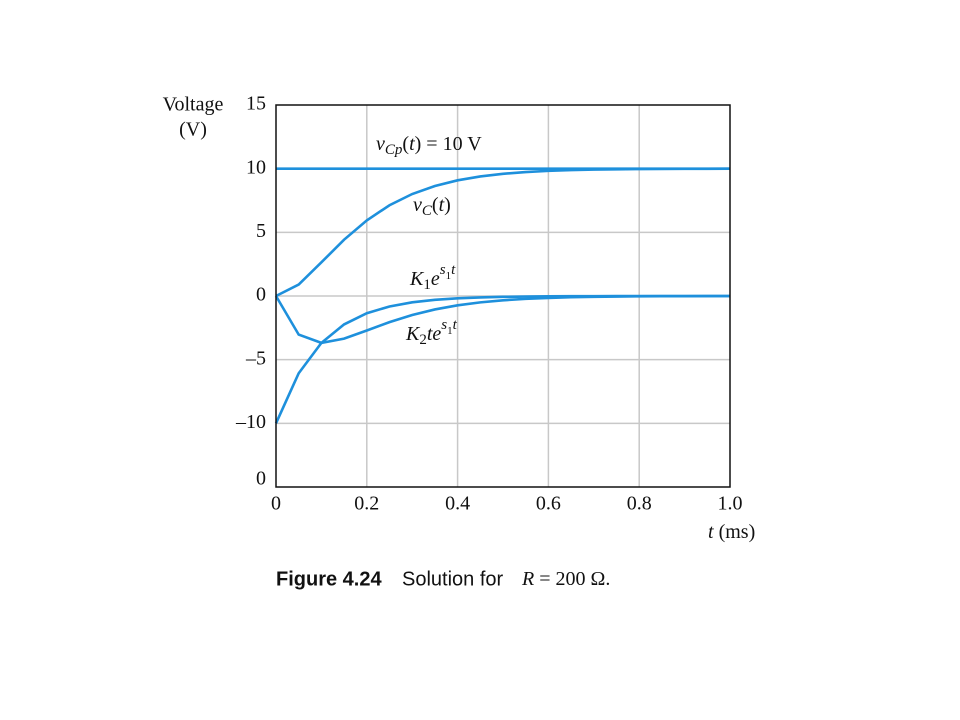 The height and width of the screenshot is (720, 960). Describe the element at coordinates (250, 422) in the screenshot. I see `y-tick-label: –10` at that location.